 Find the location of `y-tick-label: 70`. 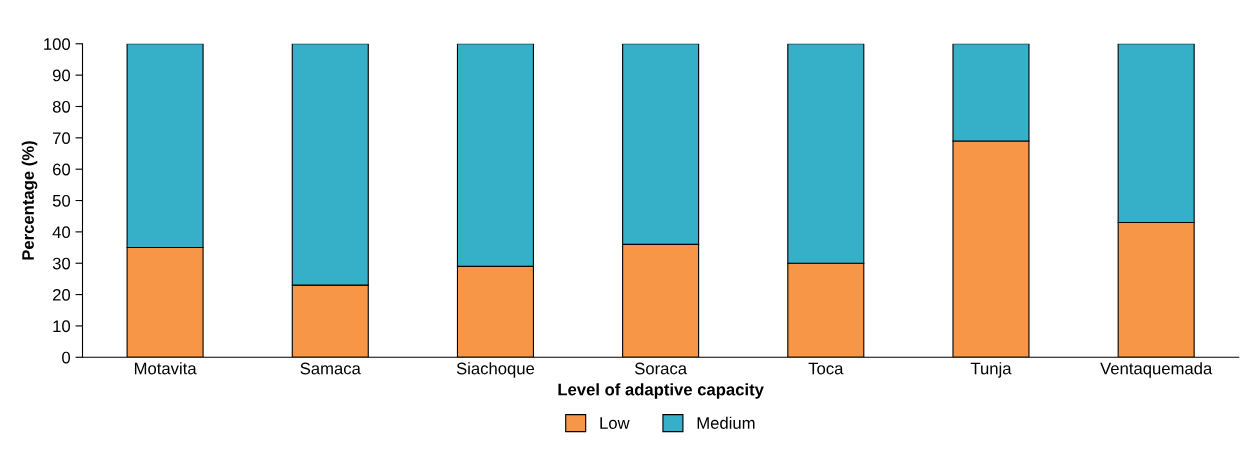

y-tick-label: 70 is located at coordinates (62, 138).